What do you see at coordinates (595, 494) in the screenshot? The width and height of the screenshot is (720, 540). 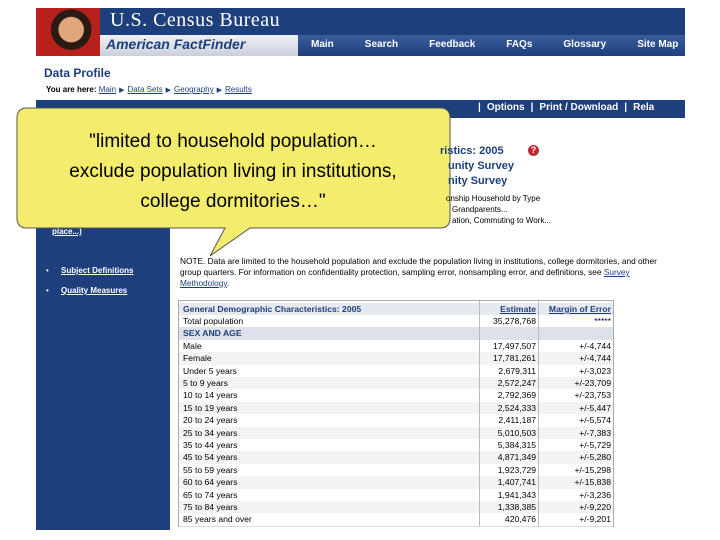 I see `table-row-cell: +/-3,236` at bounding box center [595, 494].